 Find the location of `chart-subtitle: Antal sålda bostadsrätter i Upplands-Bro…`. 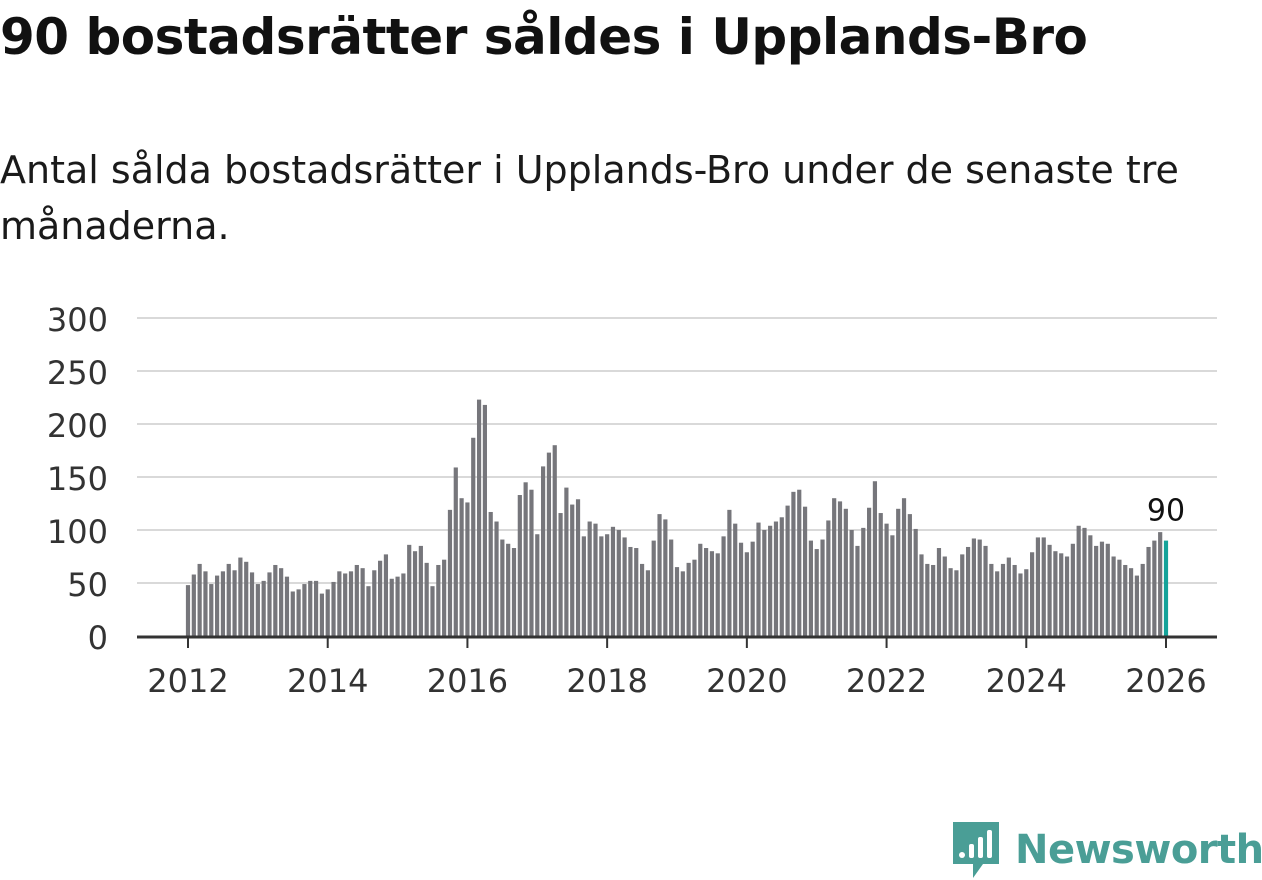

chart-subtitle: Antal sålda bostadsrätter i Upplands-Bro… is located at coordinates (589, 198).